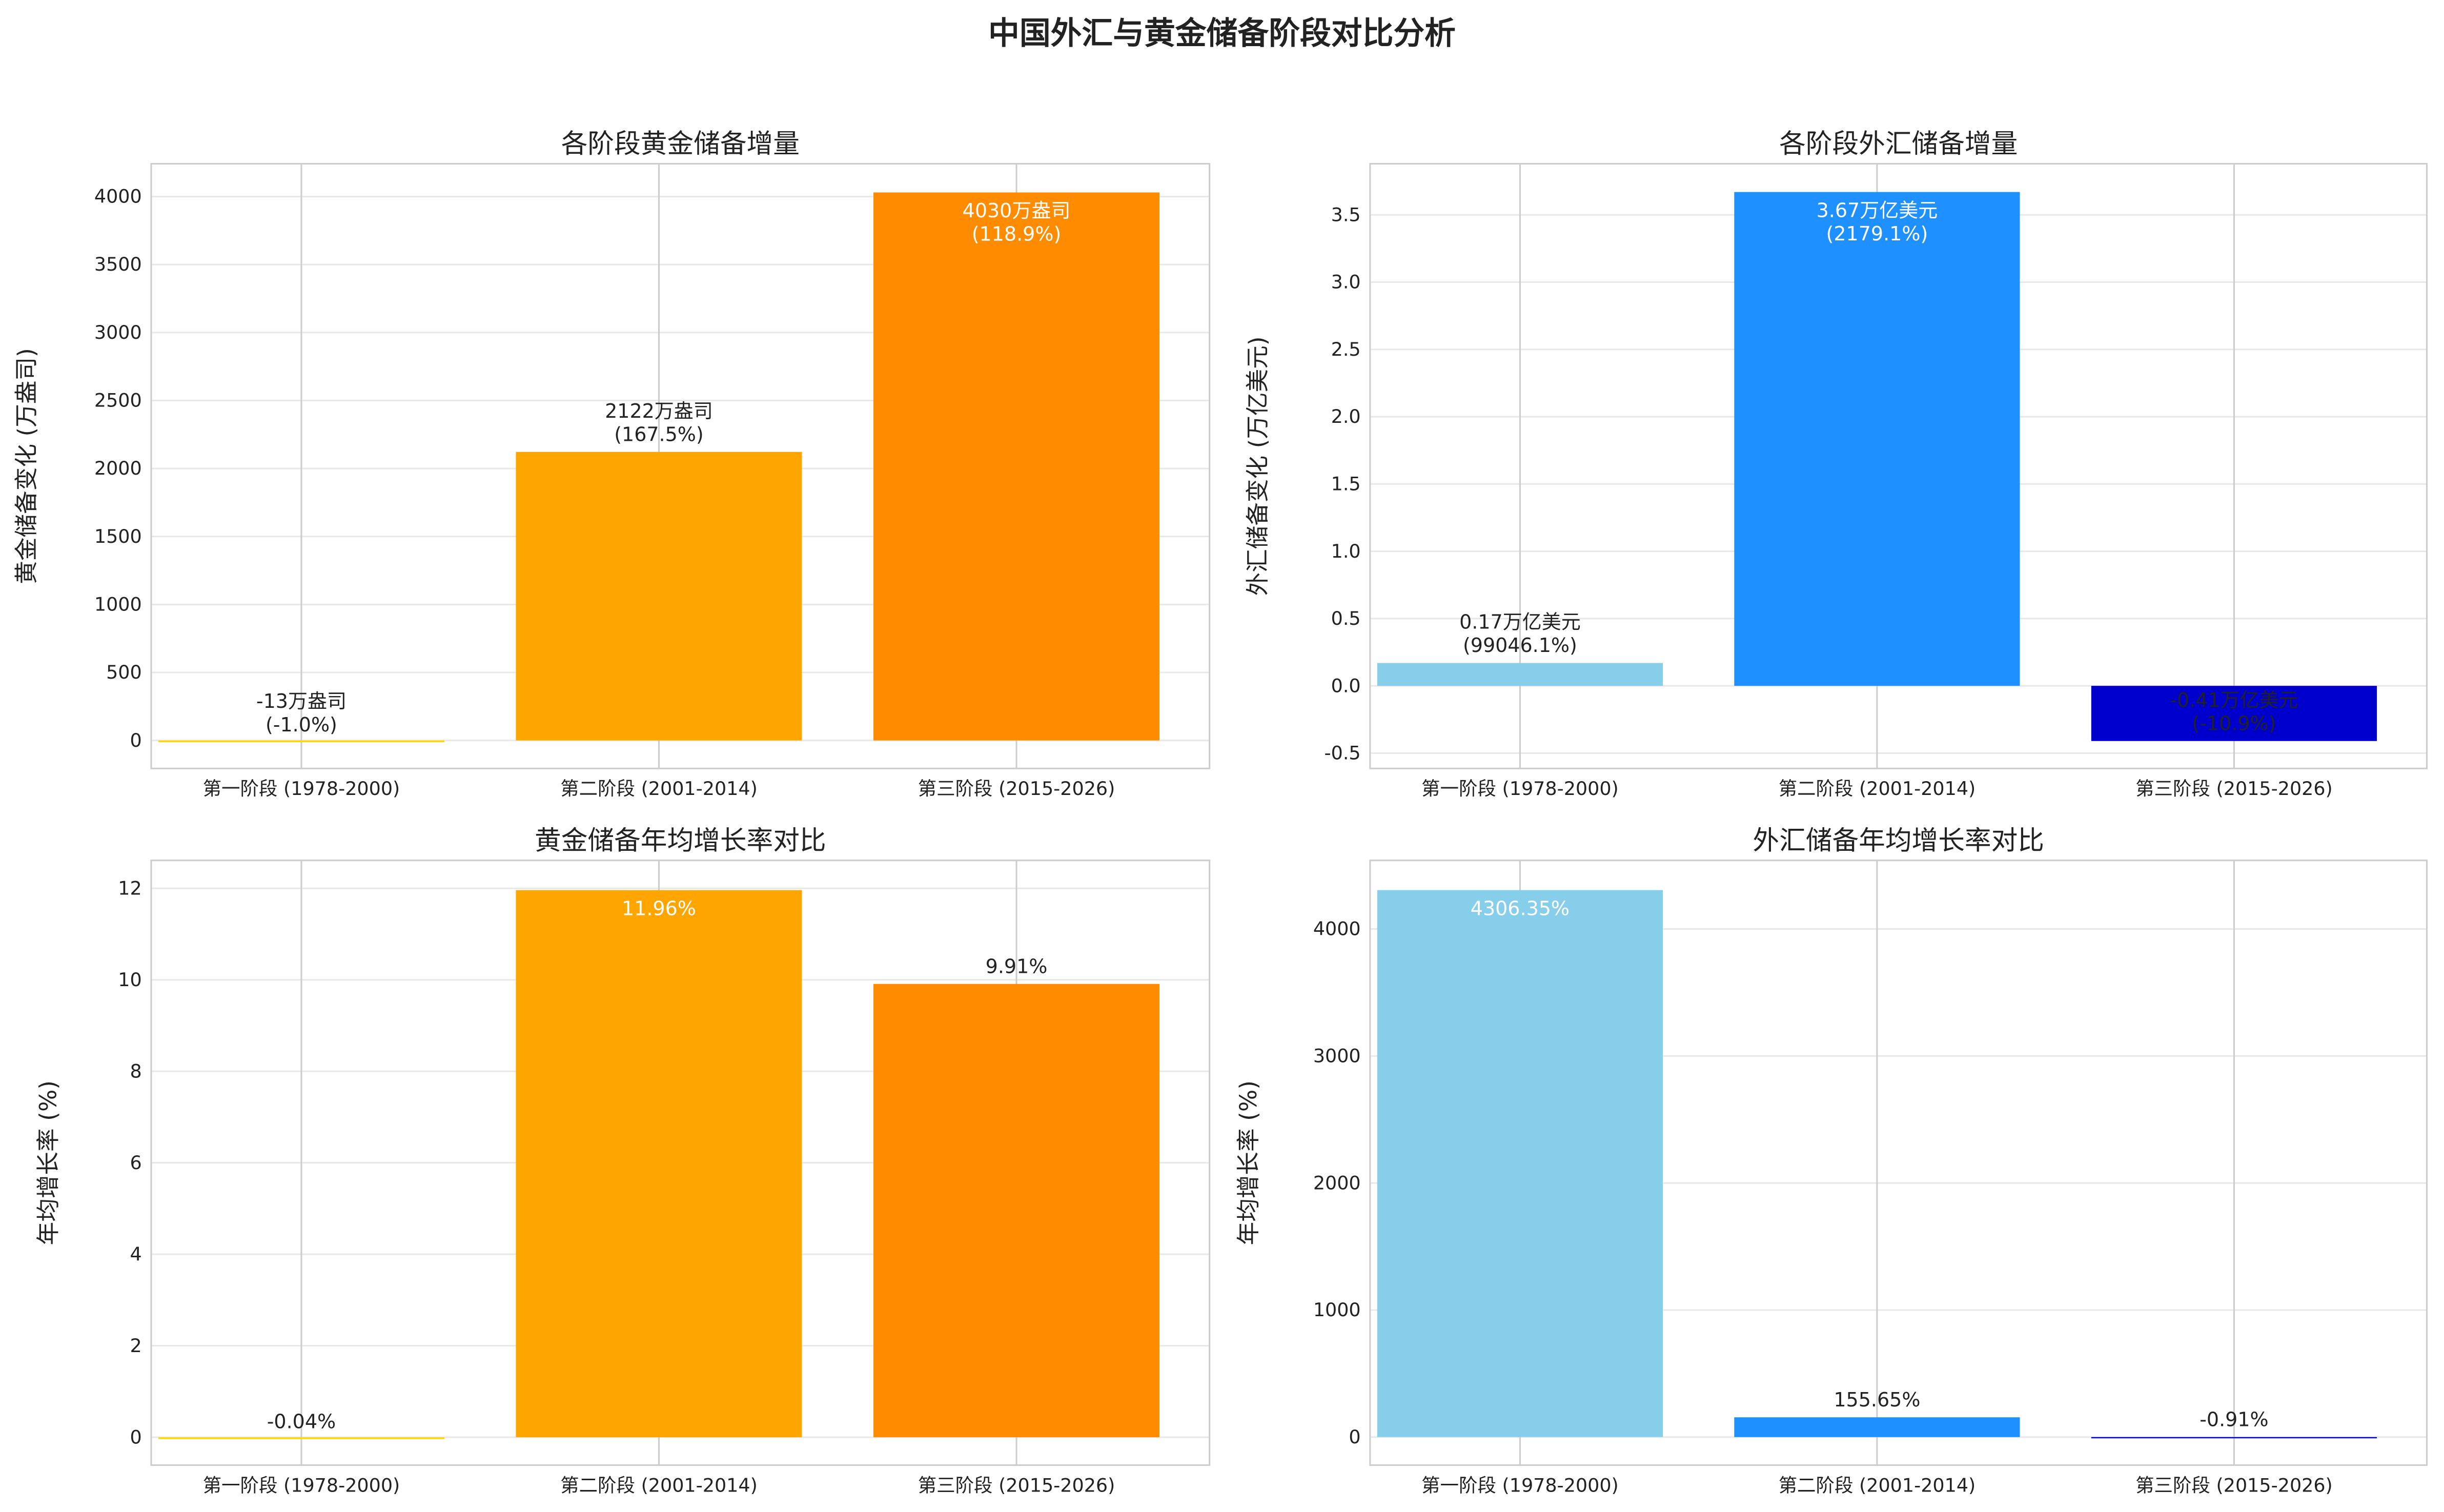 The image size is (2444, 1512). I want to click on y-tick-label: 6, so click(136, 1163).